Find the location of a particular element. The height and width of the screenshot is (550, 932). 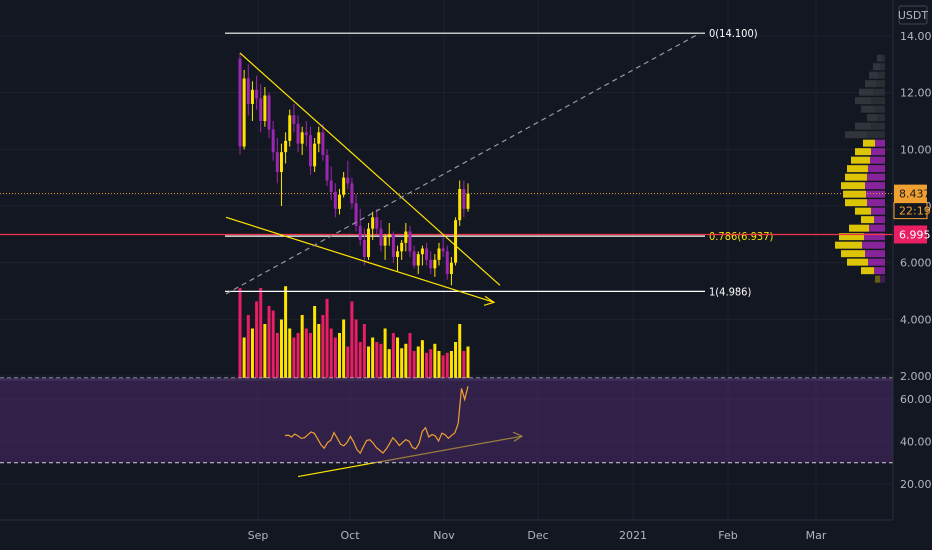

countdown-tag is located at coordinates (910, 211).